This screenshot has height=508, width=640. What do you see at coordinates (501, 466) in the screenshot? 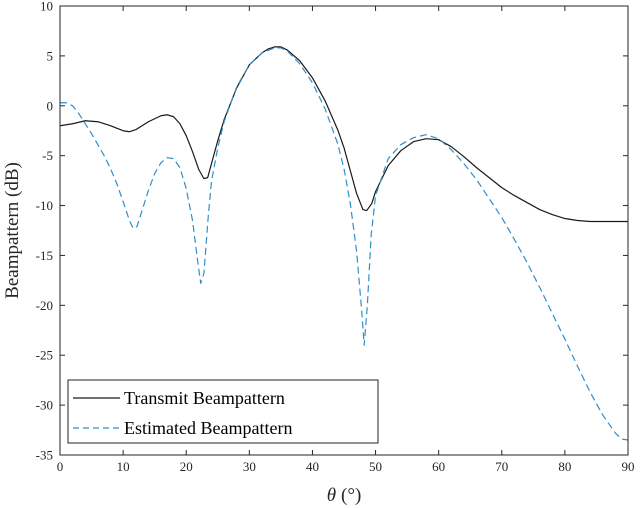
I see `x-tick-label: 70` at bounding box center [501, 466].